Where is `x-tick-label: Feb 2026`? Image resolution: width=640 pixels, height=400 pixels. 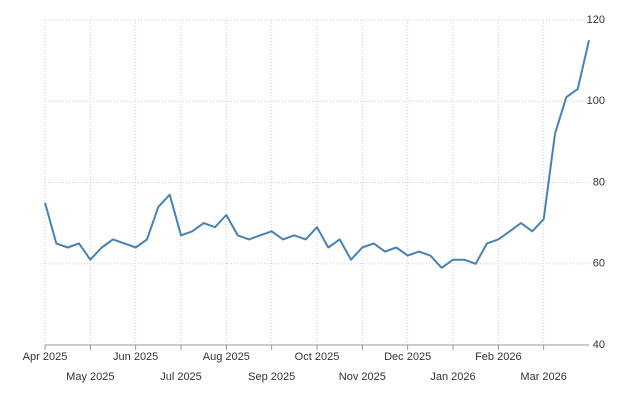 x-tick-label: Feb 2026 is located at coordinates (498, 357).